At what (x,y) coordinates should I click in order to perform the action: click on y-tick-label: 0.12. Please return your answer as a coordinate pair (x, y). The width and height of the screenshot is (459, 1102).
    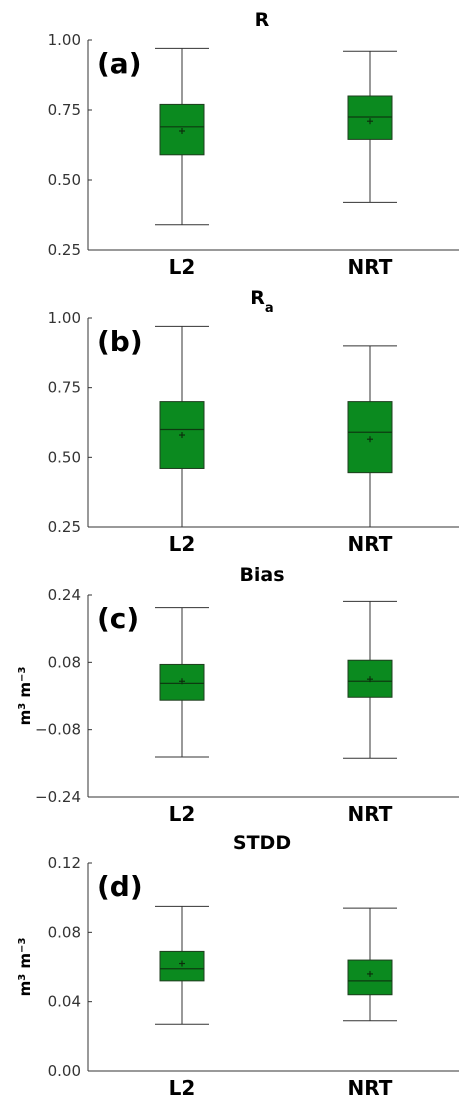
    Looking at the image, I should click on (64, 863).